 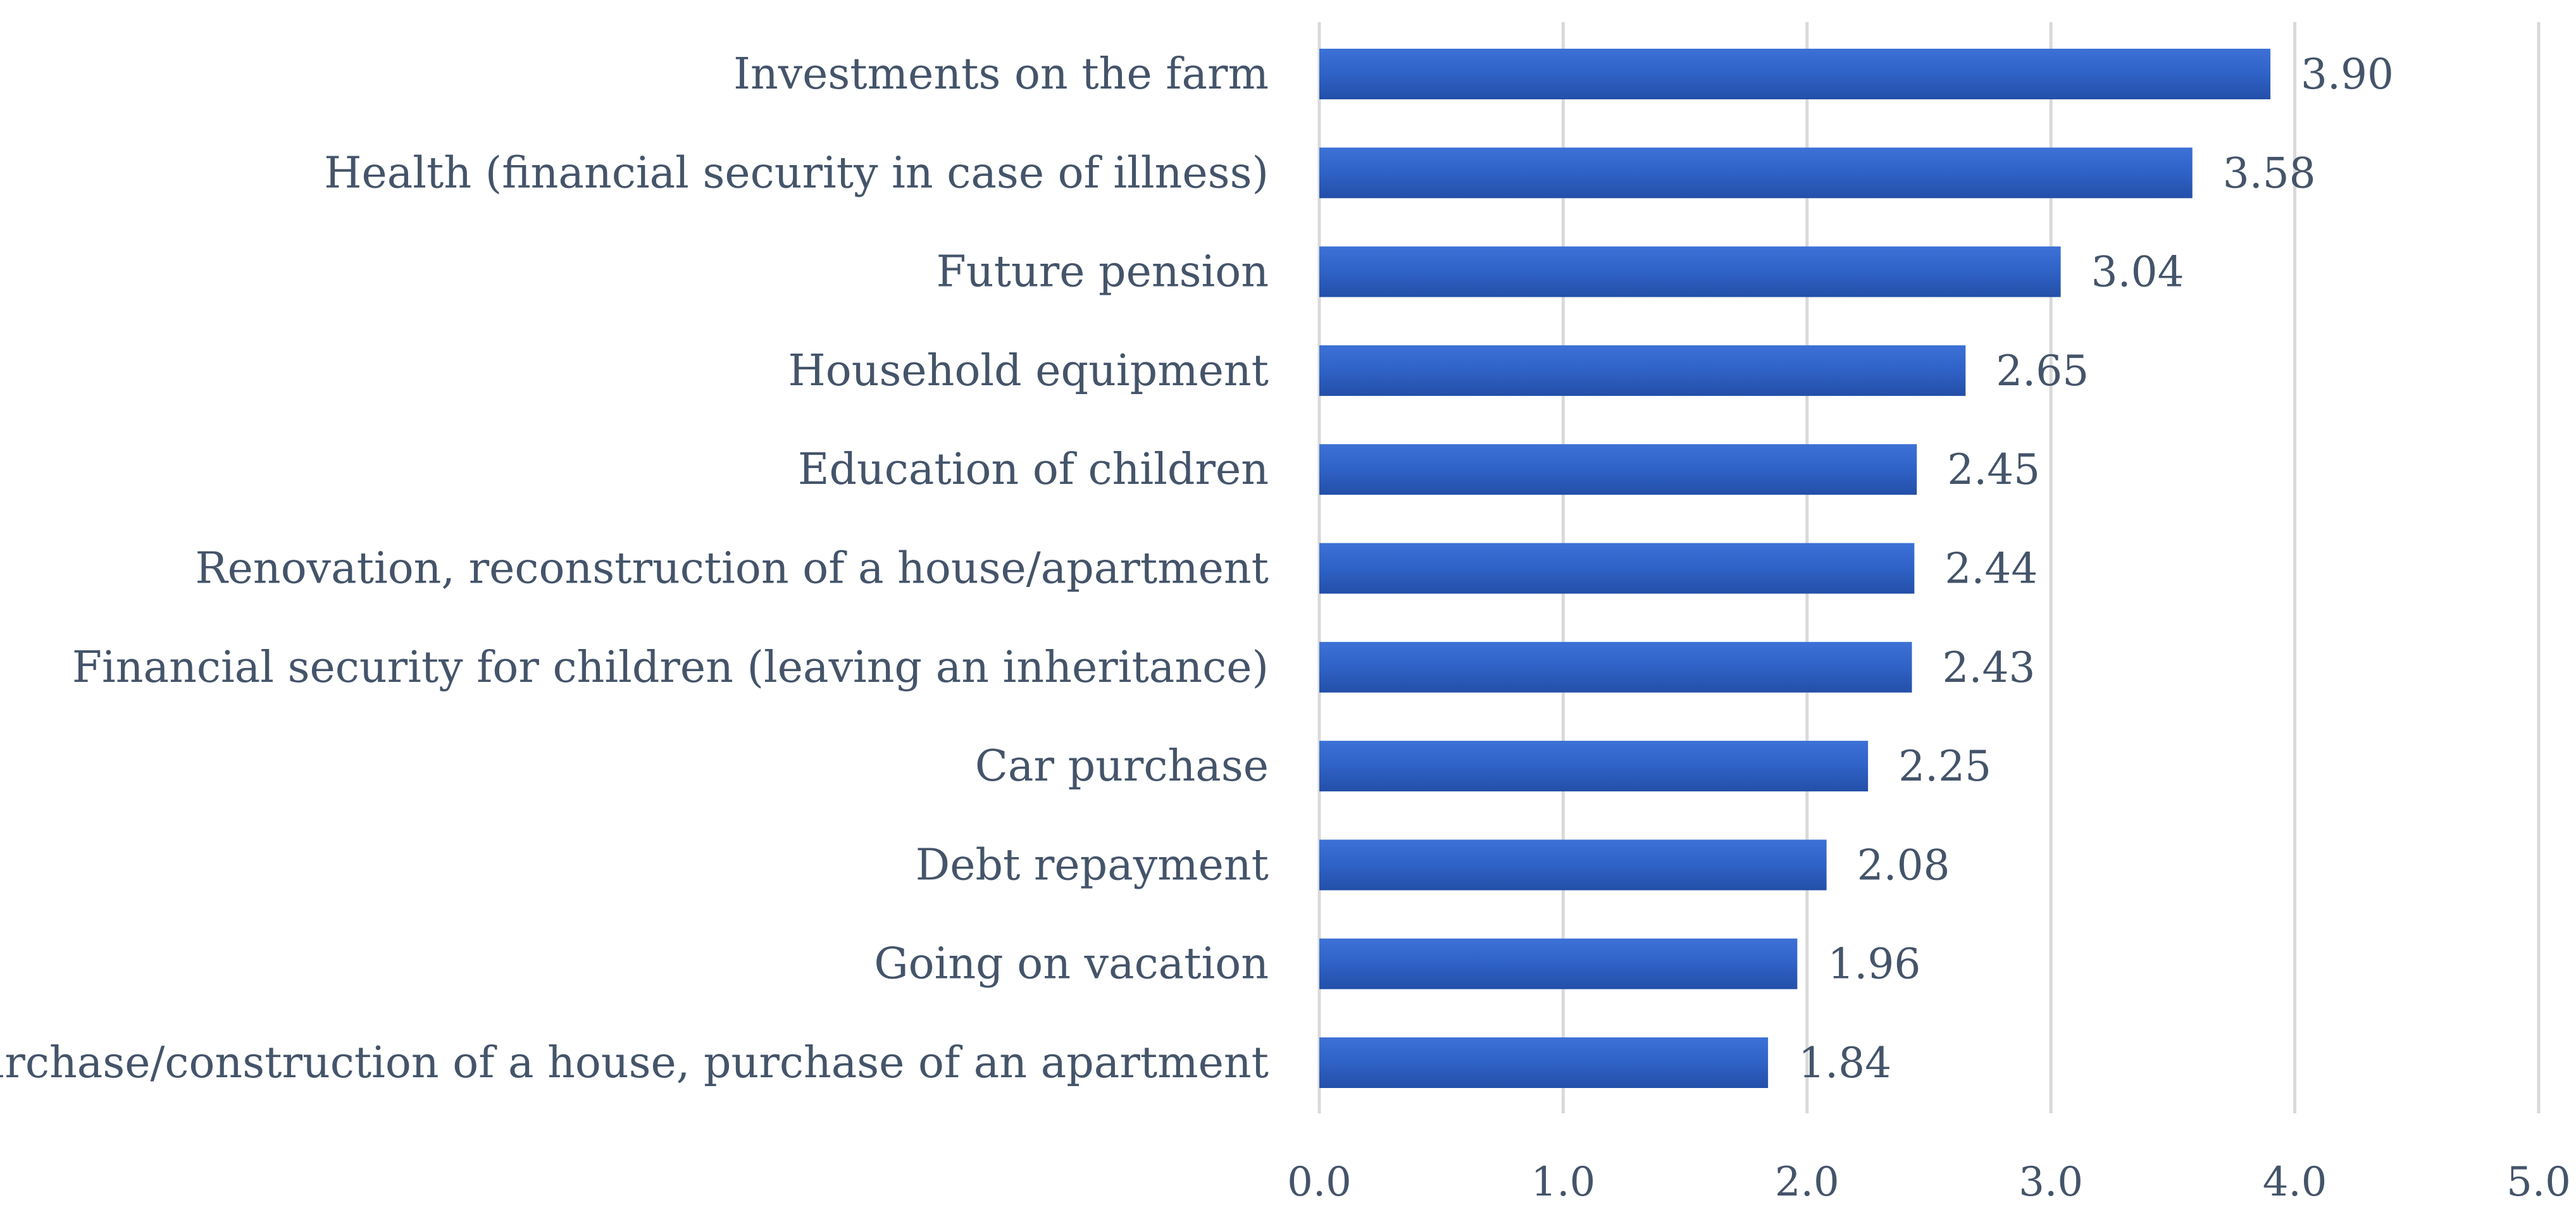 I want to click on category-label: Car purchase, so click(x=1122, y=766).